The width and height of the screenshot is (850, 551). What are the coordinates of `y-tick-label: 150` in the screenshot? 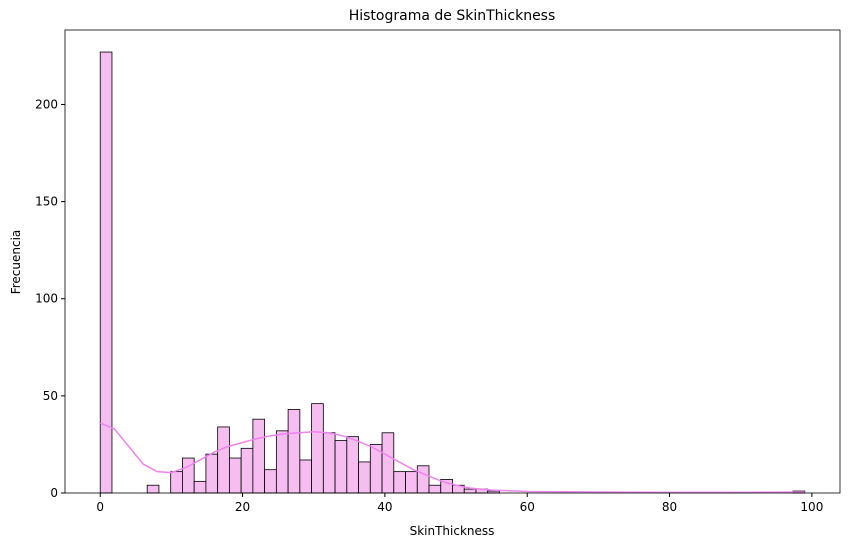 It's located at (46, 202).